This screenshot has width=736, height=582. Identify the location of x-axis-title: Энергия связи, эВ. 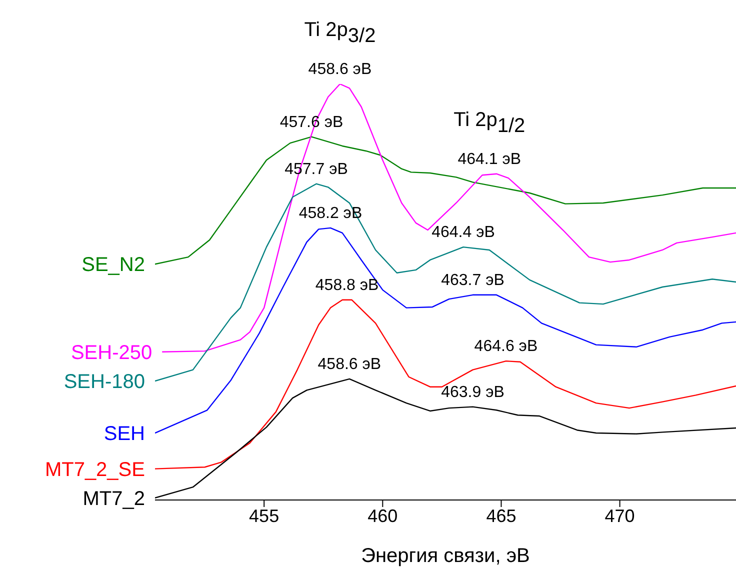
(445, 556).